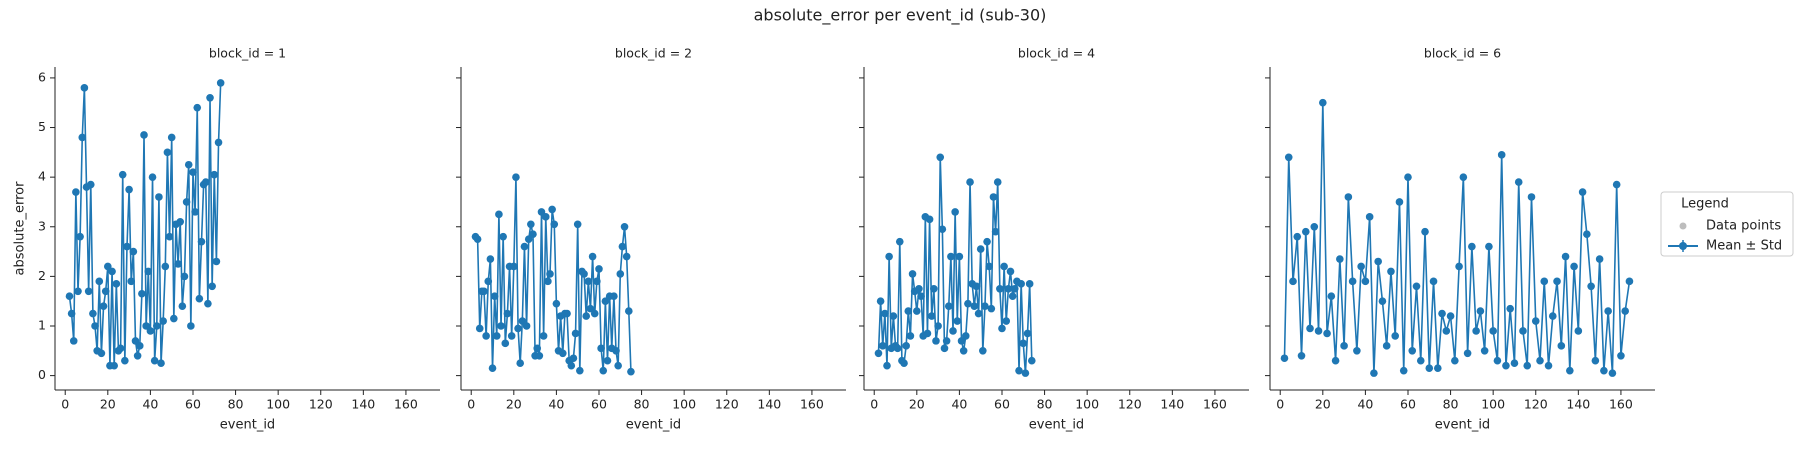 Image resolution: width=1800 pixels, height=454 pixels. I want to click on figure-title: absolute_error per event_id (sub-30), so click(900, 16).